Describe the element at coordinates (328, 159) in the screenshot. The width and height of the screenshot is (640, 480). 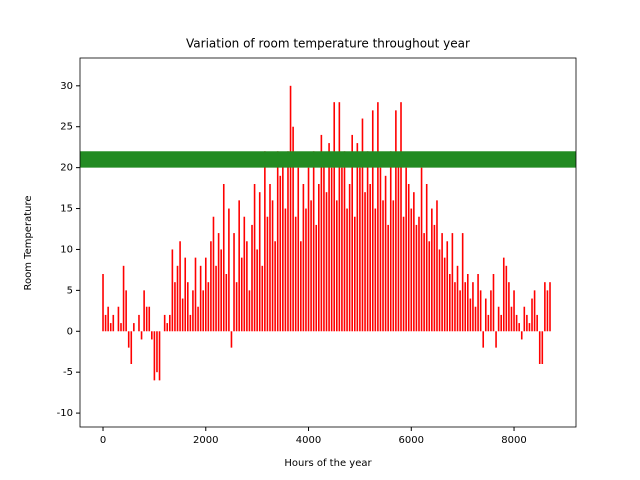
I see `threshold-band` at that location.